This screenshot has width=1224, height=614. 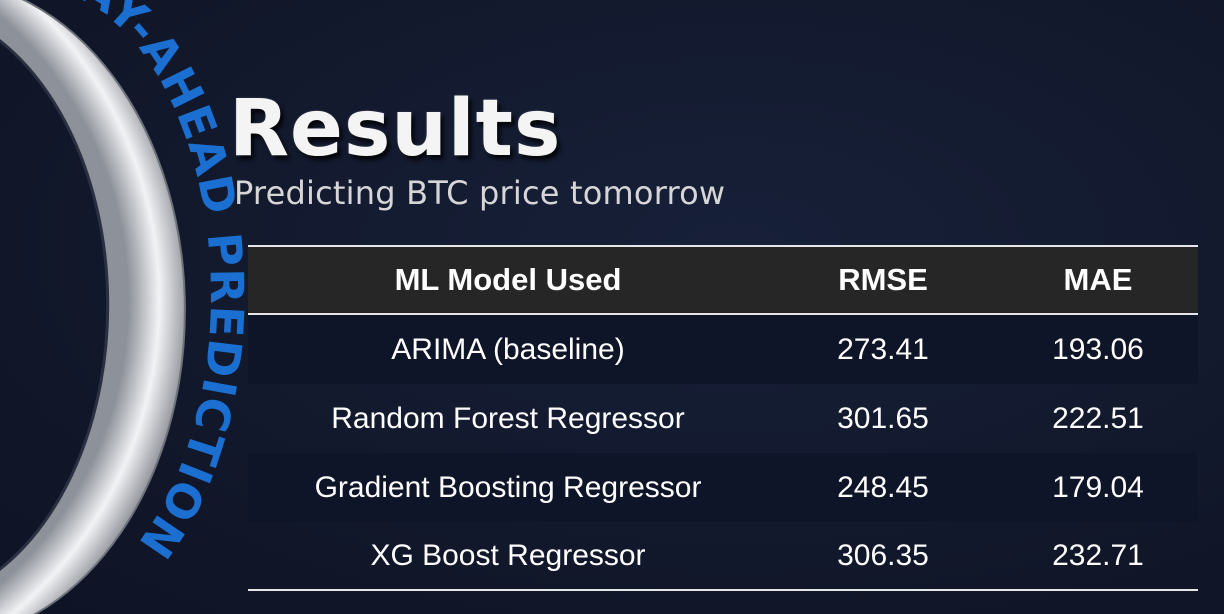 What do you see at coordinates (508, 555) in the screenshot?
I see `cell-model: XG Boost Regressor` at bounding box center [508, 555].